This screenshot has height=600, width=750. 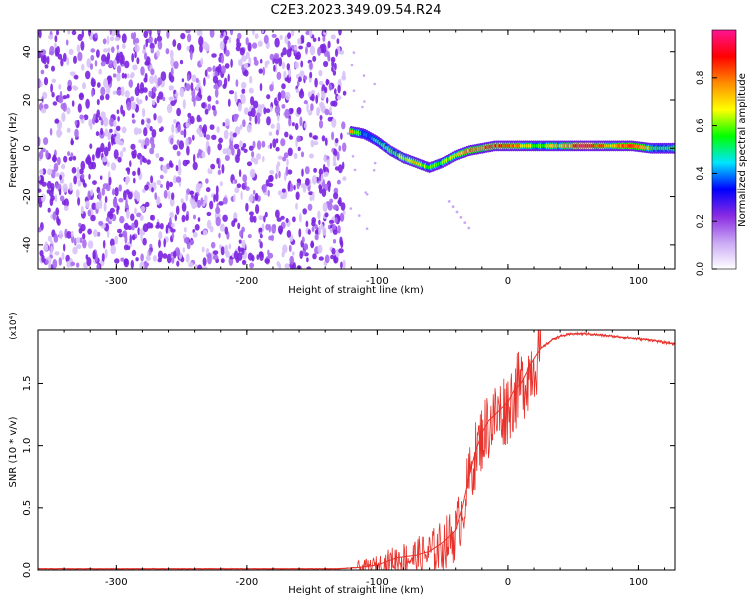 I want to click on colorbar-tick-label: 0.8, so click(x=701, y=77).